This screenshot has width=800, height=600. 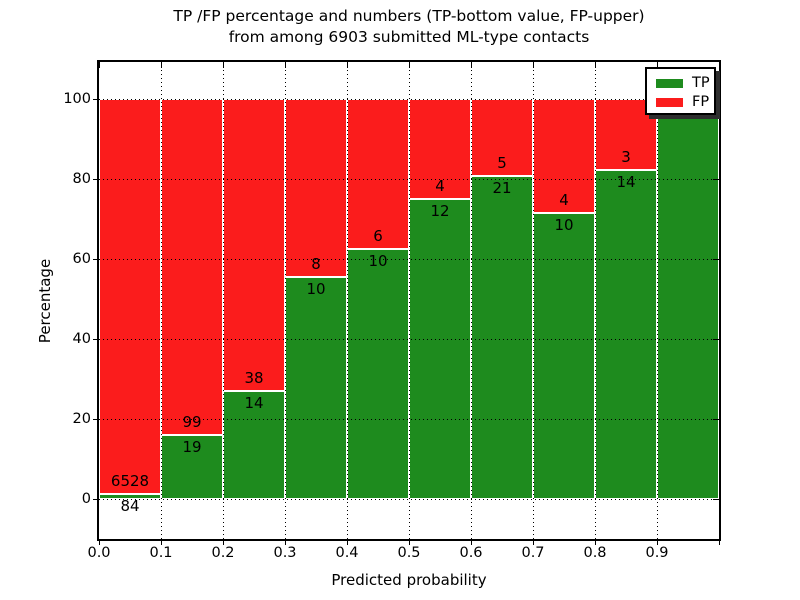 I want to click on y-tick-label: 0, so click(x=86, y=499).